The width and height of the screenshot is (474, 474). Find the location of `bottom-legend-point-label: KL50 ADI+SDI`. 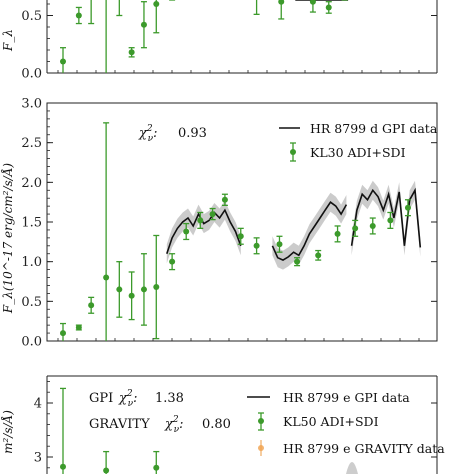

bottom-legend-point-label: KL50 ADI+SDI is located at coordinates (331, 421).